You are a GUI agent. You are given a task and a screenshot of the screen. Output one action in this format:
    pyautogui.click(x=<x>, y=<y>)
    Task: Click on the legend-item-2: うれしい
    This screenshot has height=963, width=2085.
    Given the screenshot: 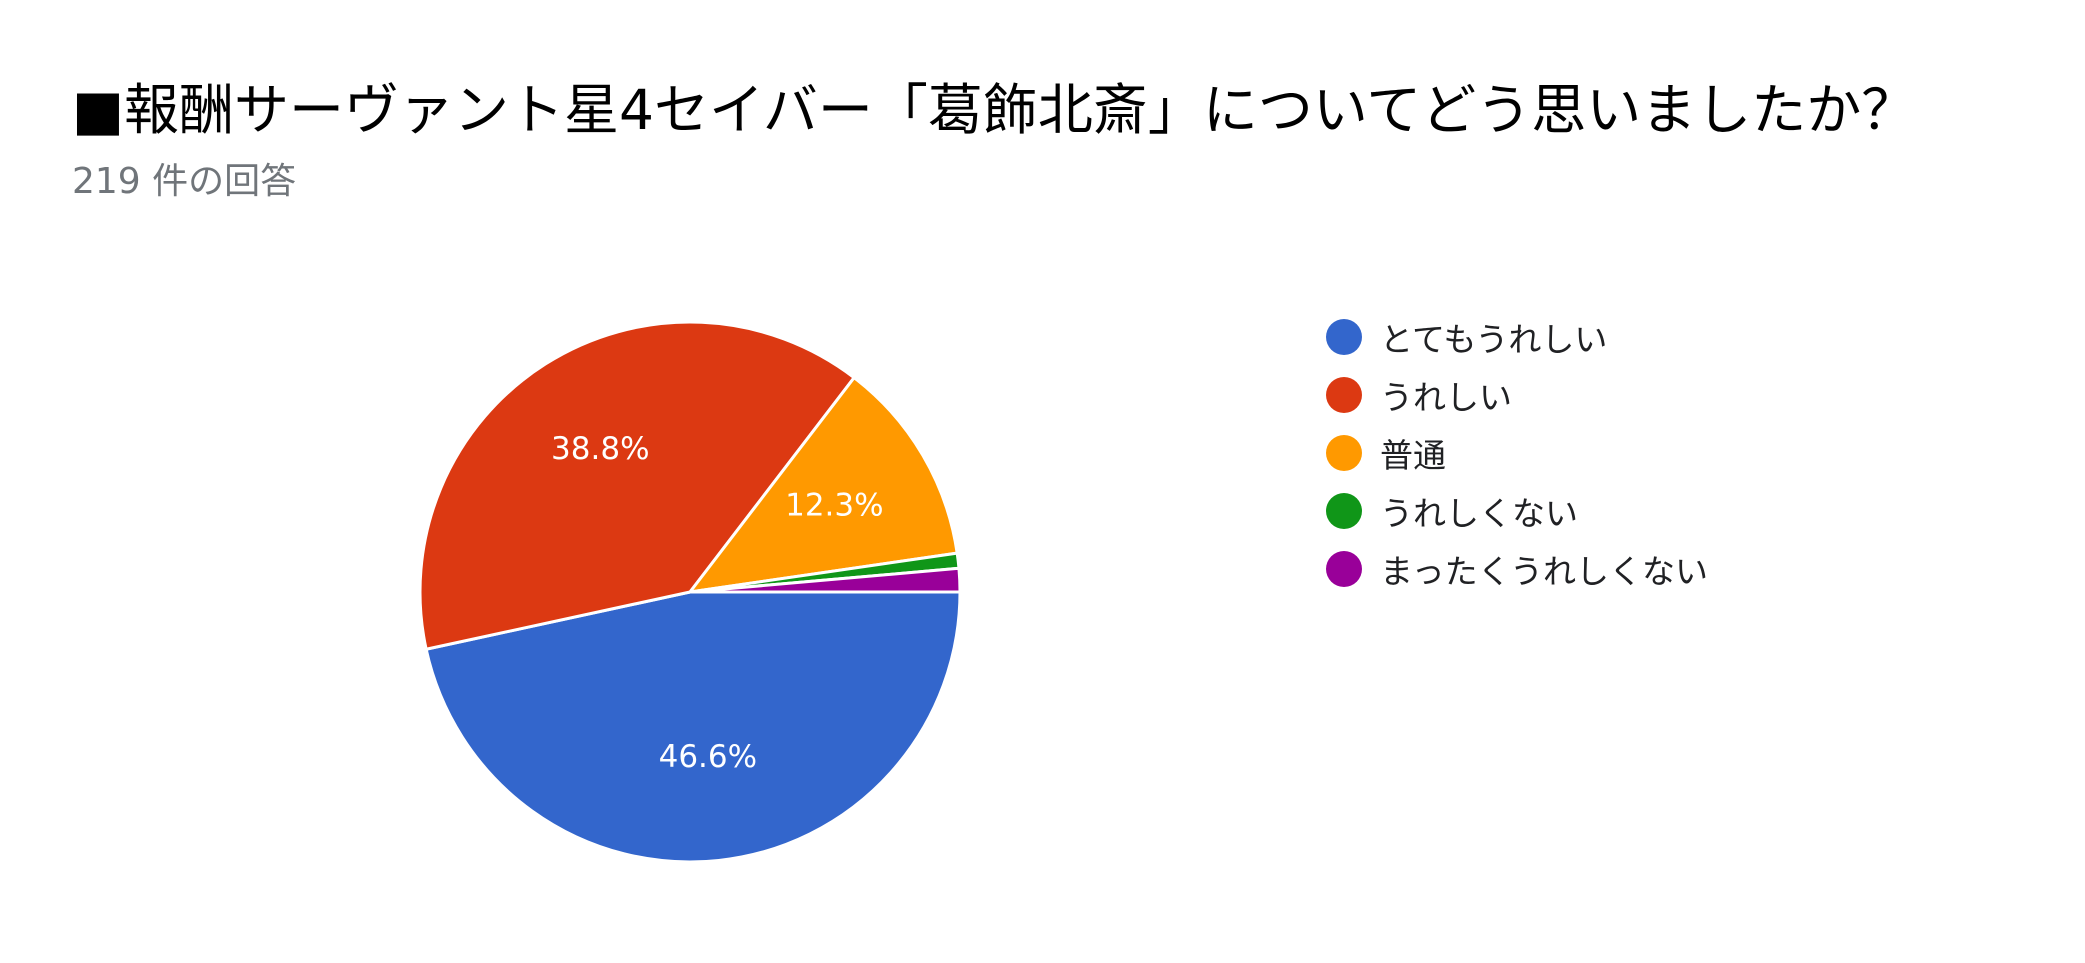 What is the action you would take?
    pyautogui.click(x=1517, y=395)
    